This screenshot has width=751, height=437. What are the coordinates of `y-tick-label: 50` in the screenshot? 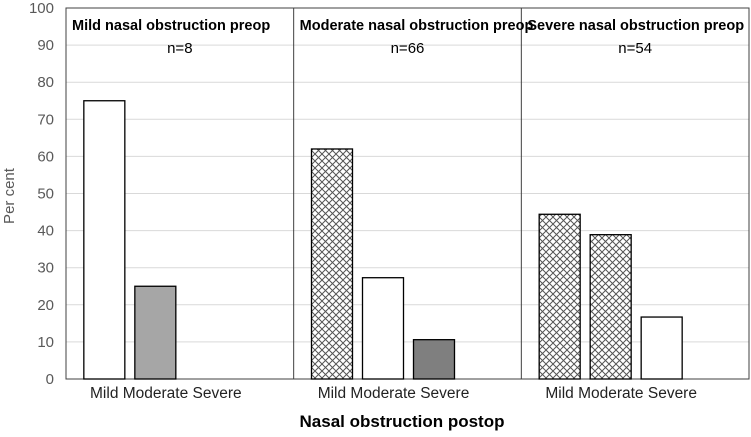 It's located at (45, 194).